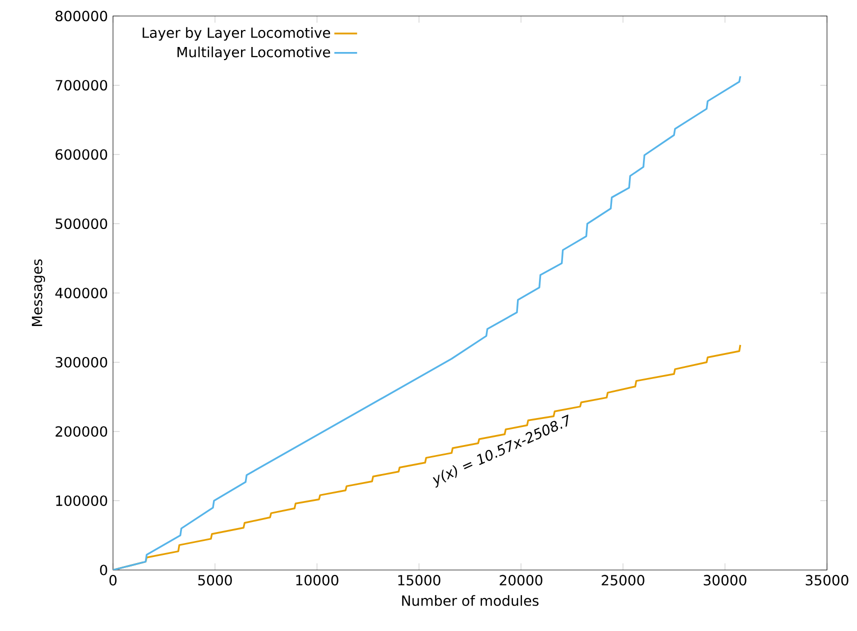 The width and height of the screenshot is (857, 631). I want to click on y-tick-label: 700000, so click(82, 85).